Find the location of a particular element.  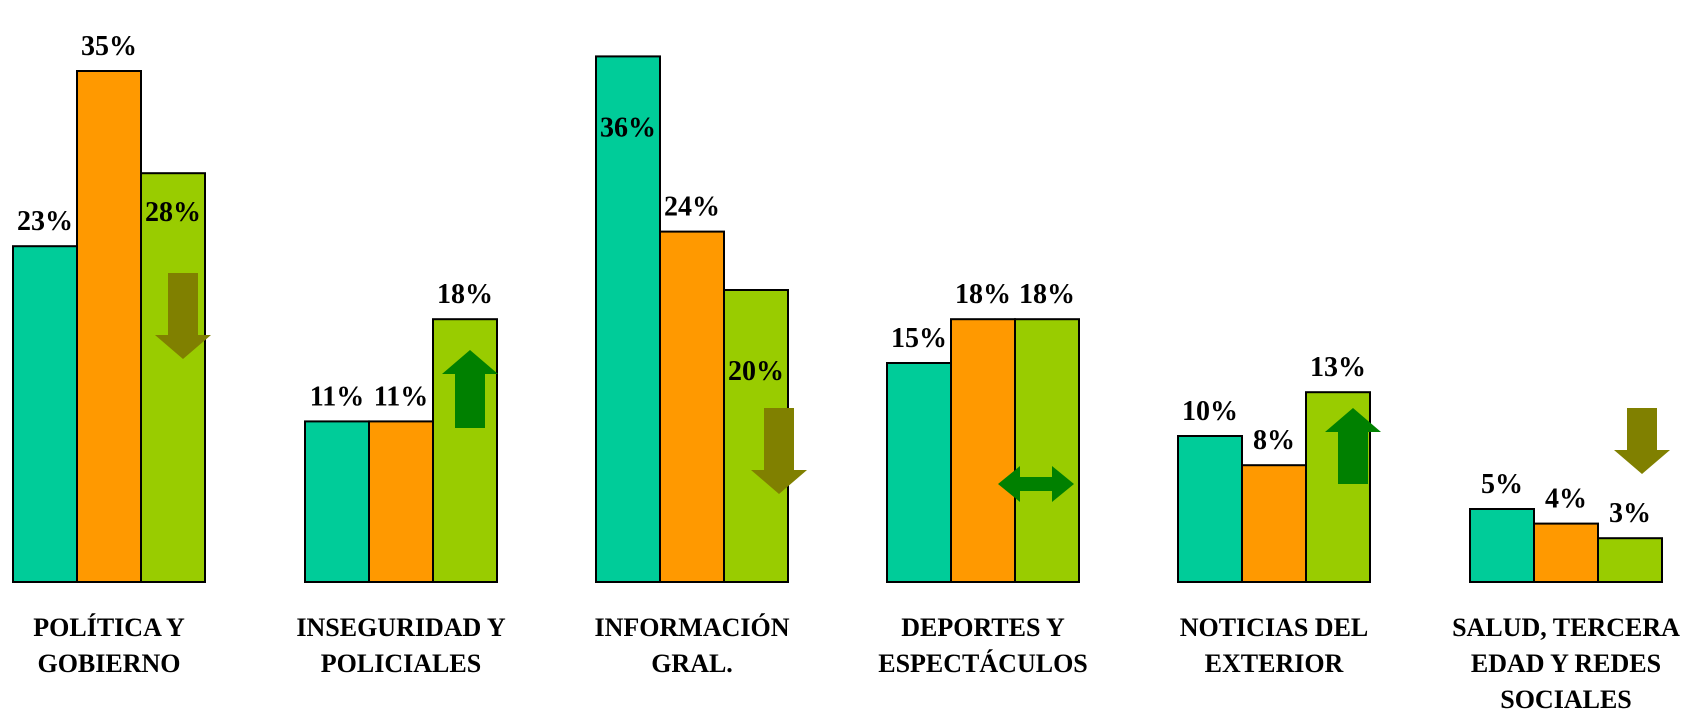

data-label-0-1: 35% is located at coordinates (109, 46).